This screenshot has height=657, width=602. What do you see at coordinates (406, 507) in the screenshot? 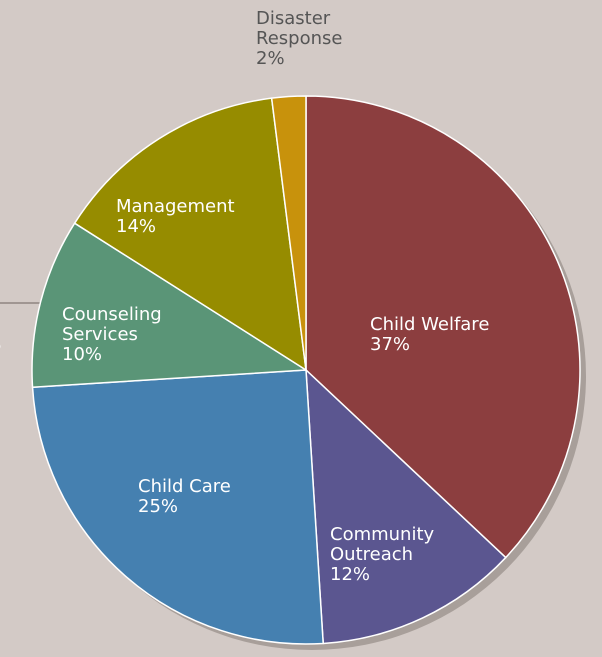
I see `pie-slice-community-outreach` at bounding box center [406, 507].